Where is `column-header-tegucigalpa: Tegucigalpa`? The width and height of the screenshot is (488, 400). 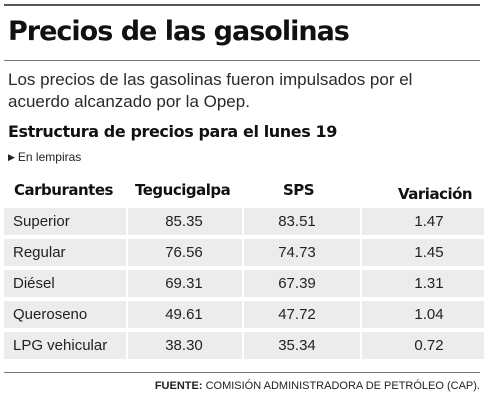
column-header-tegucigalpa: Tegucigalpa is located at coordinates (183, 190).